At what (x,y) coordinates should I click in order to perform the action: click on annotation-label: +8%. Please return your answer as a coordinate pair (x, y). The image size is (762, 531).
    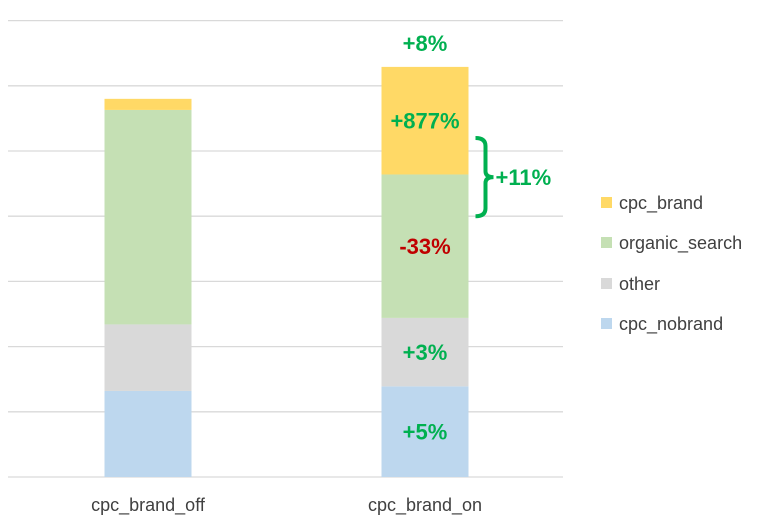
    Looking at the image, I should click on (425, 43).